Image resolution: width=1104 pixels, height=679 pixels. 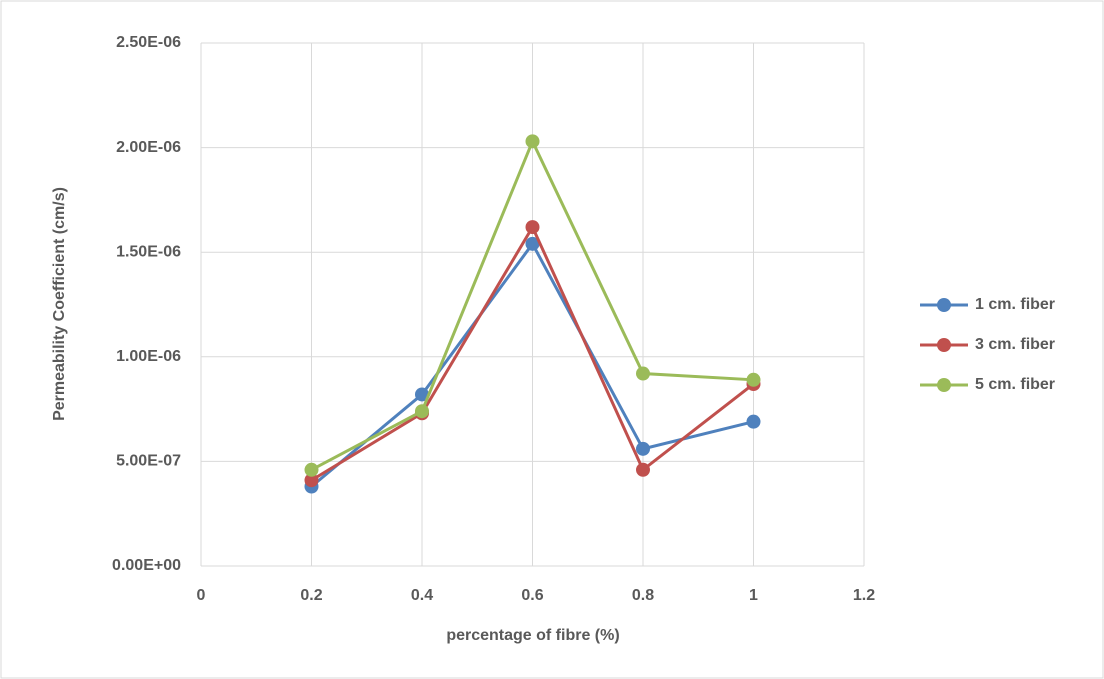 I want to click on x-tick-label: 0.2, so click(x=311, y=595).